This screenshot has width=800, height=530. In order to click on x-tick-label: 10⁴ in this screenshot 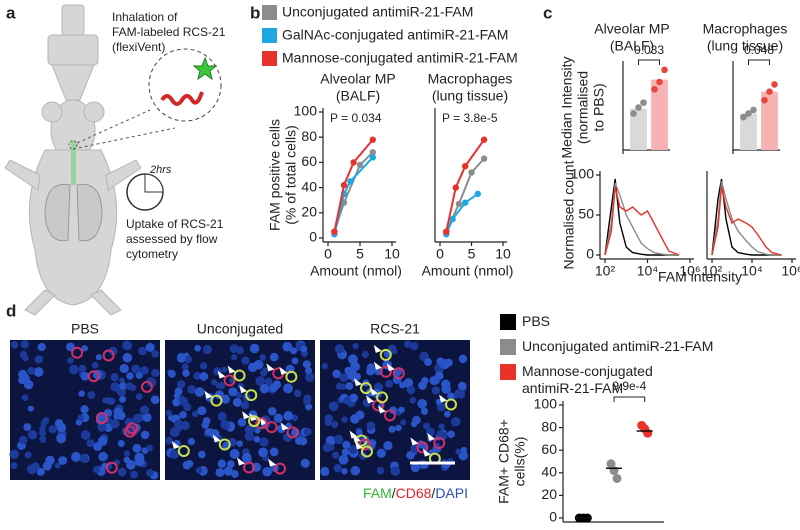, I will do `click(752, 271)`.